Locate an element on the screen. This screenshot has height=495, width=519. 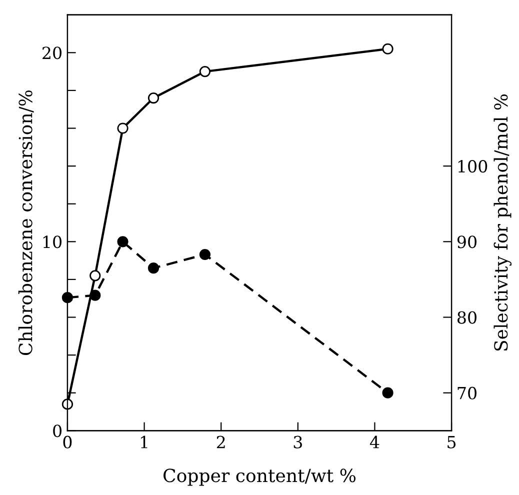
x-axis-title: Copper content/wt % is located at coordinates (260, 477).